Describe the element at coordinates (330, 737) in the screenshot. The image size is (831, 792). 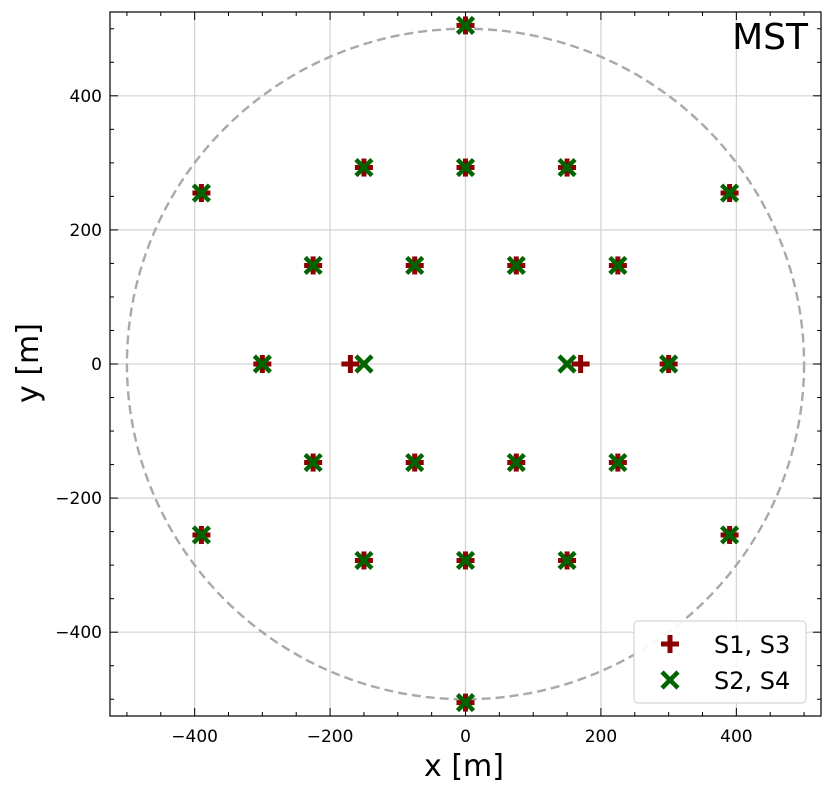
I see `x-tick-label: −200` at that location.